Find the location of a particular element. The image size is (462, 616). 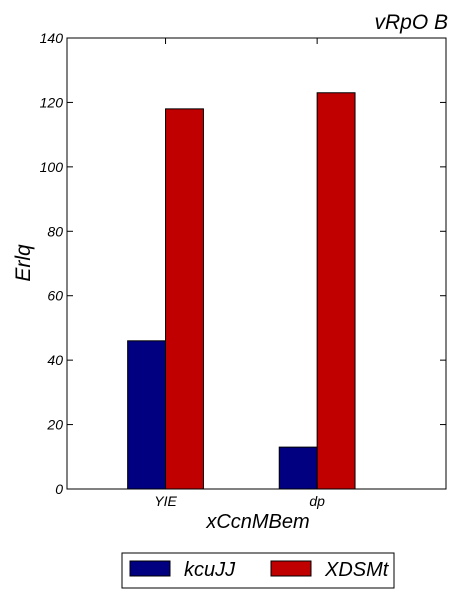

bar-XDSMt-dp is located at coordinates (336, 291).